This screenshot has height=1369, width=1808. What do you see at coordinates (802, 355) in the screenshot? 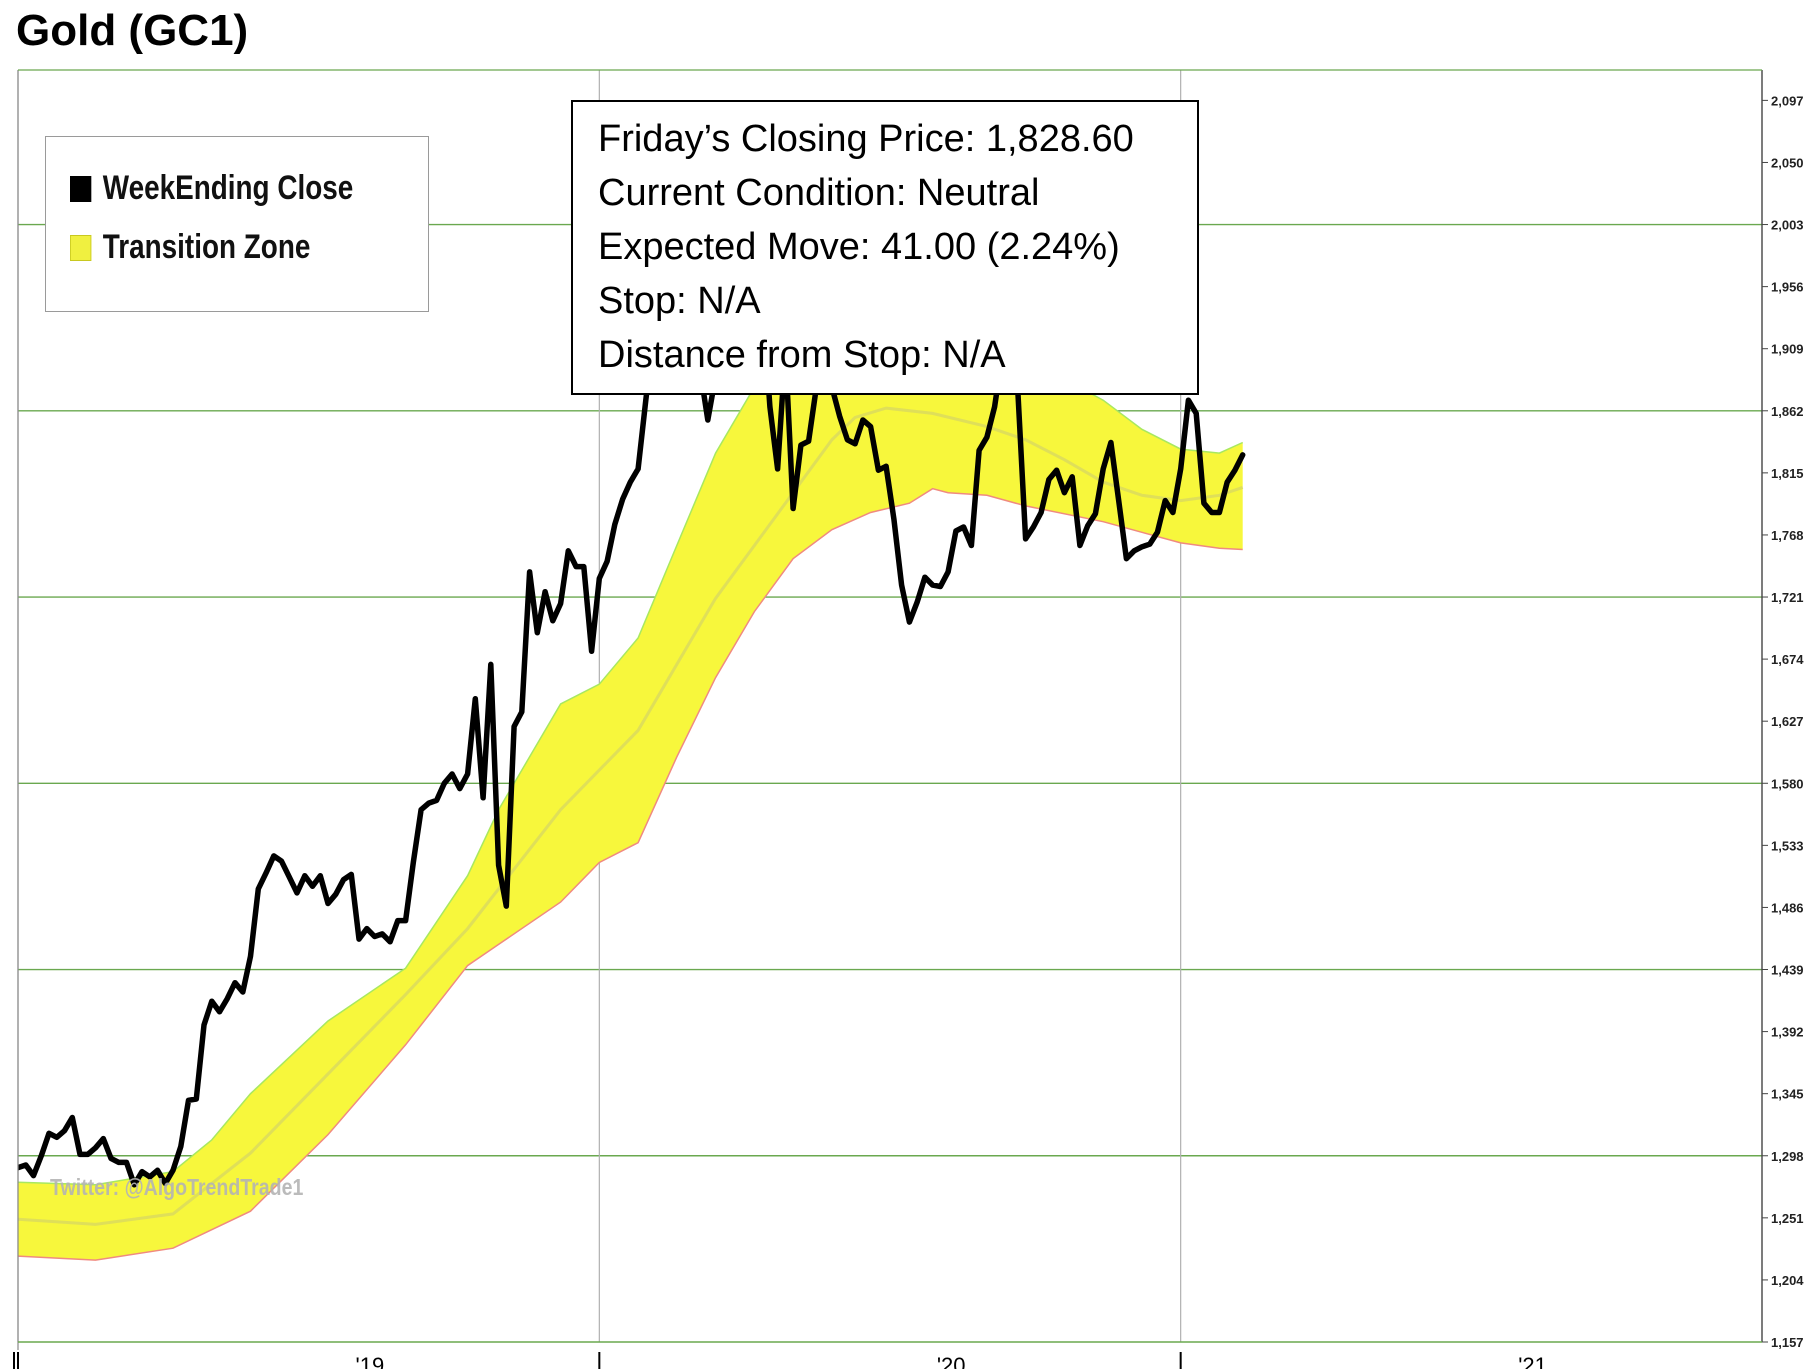
I see `distance-from-stop-text: Distance from Stop: N/A` at bounding box center [802, 355].